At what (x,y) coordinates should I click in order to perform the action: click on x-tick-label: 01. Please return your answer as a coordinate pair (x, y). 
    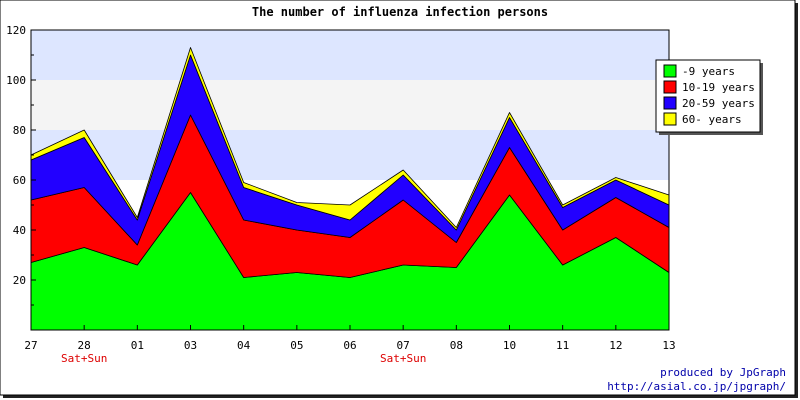
    Looking at the image, I should click on (137, 345).